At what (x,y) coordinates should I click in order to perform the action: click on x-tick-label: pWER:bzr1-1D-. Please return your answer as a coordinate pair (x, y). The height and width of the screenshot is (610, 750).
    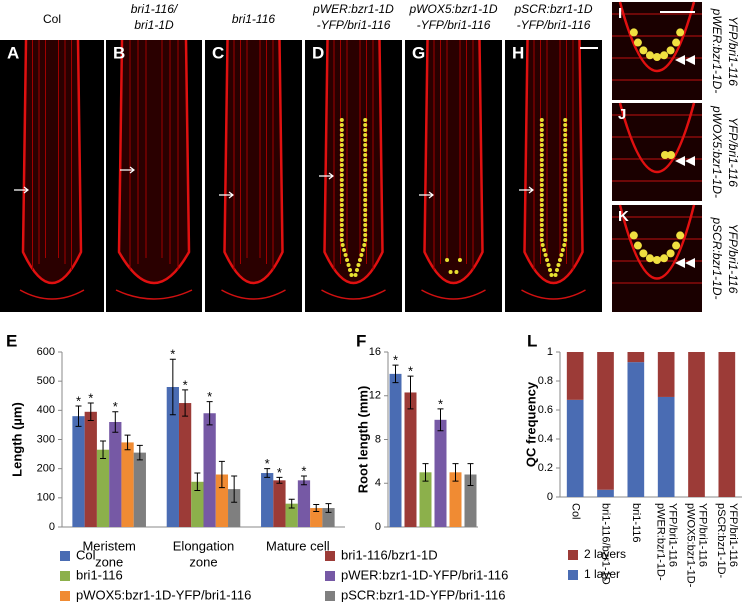
    Looking at the image, I should click on (660, 542).